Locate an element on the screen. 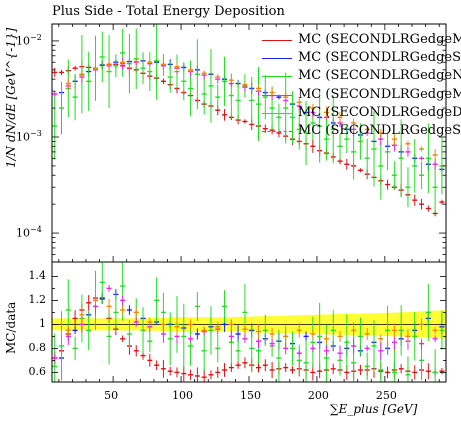  y-tick-label: 10⁻² is located at coordinates (29, 40).